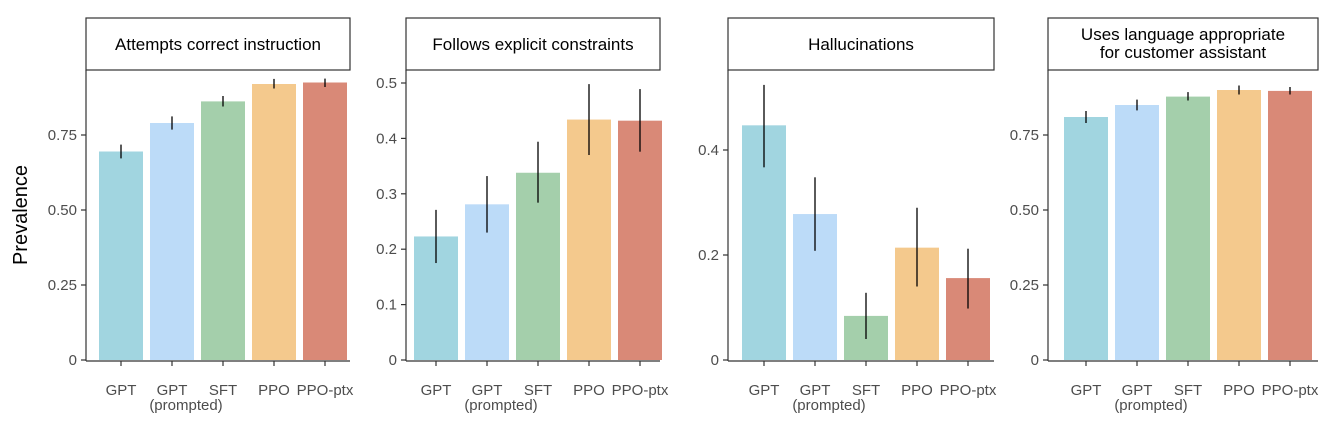 The image size is (1336, 423). What do you see at coordinates (386, 194) in the screenshot?
I see `y-tick-label: 0.3` at bounding box center [386, 194].